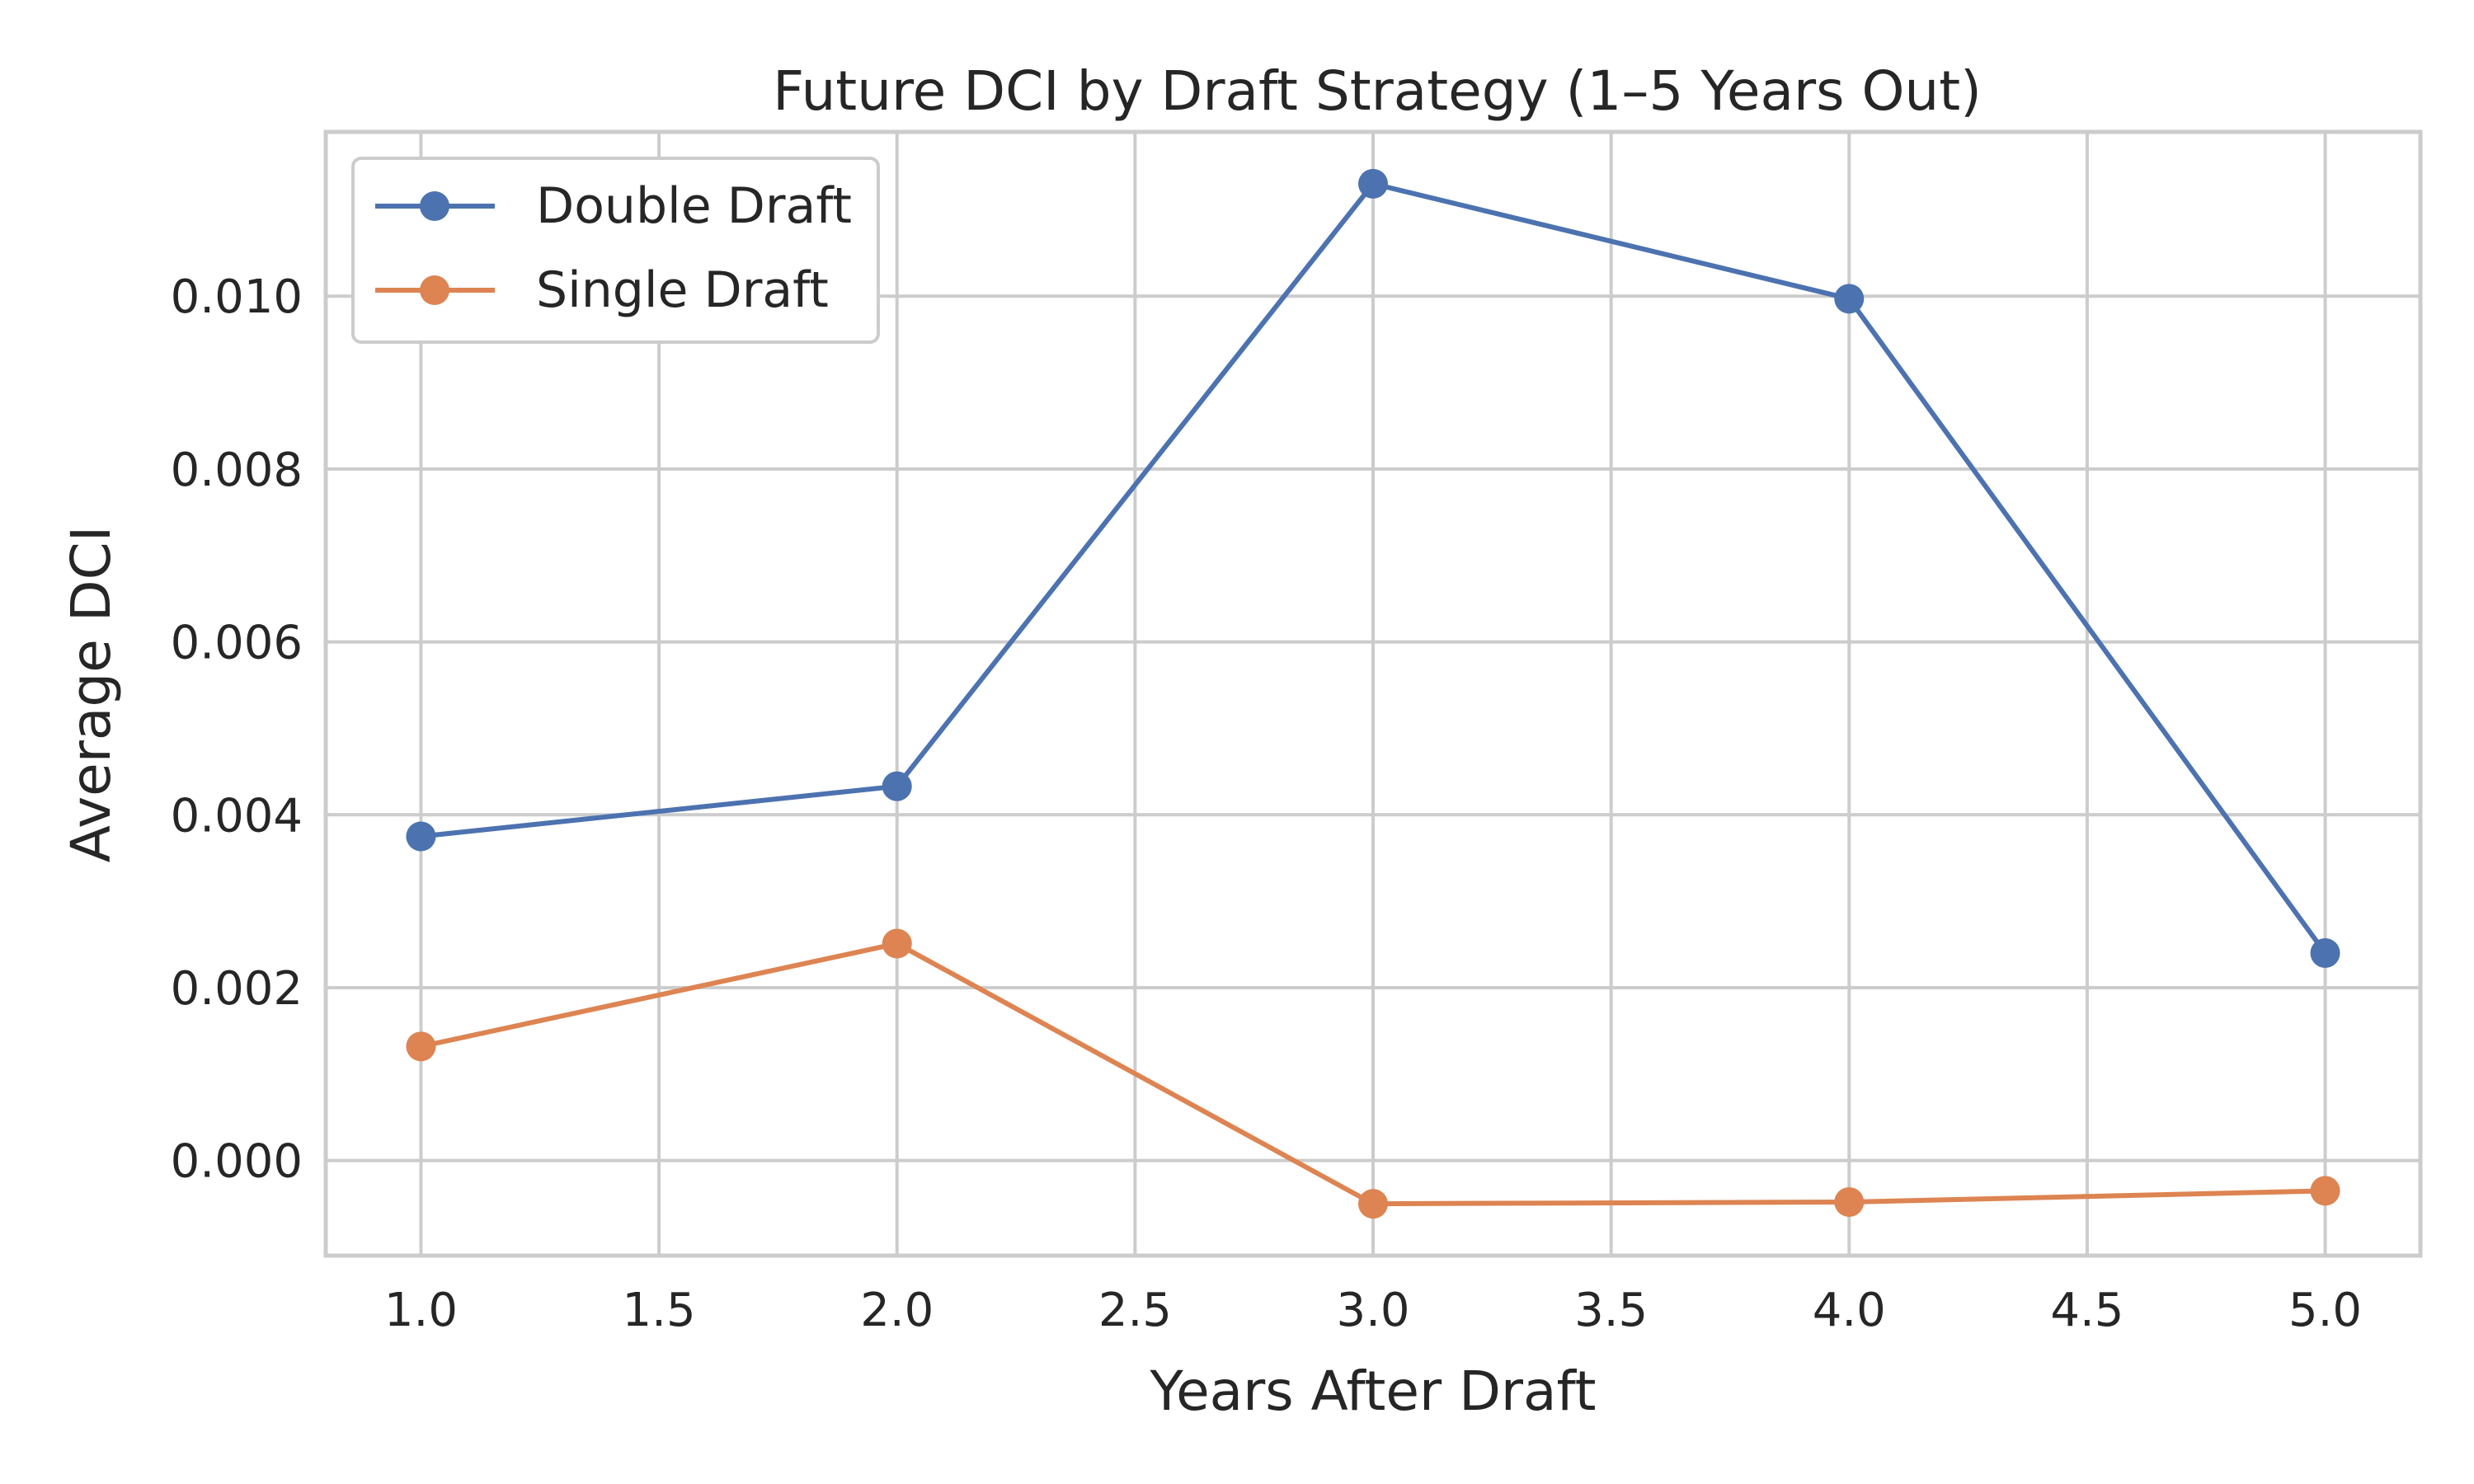 The width and height of the screenshot is (2474, 1484). I want to click on x-tick-label: 2.5, so click(1135, 1310).